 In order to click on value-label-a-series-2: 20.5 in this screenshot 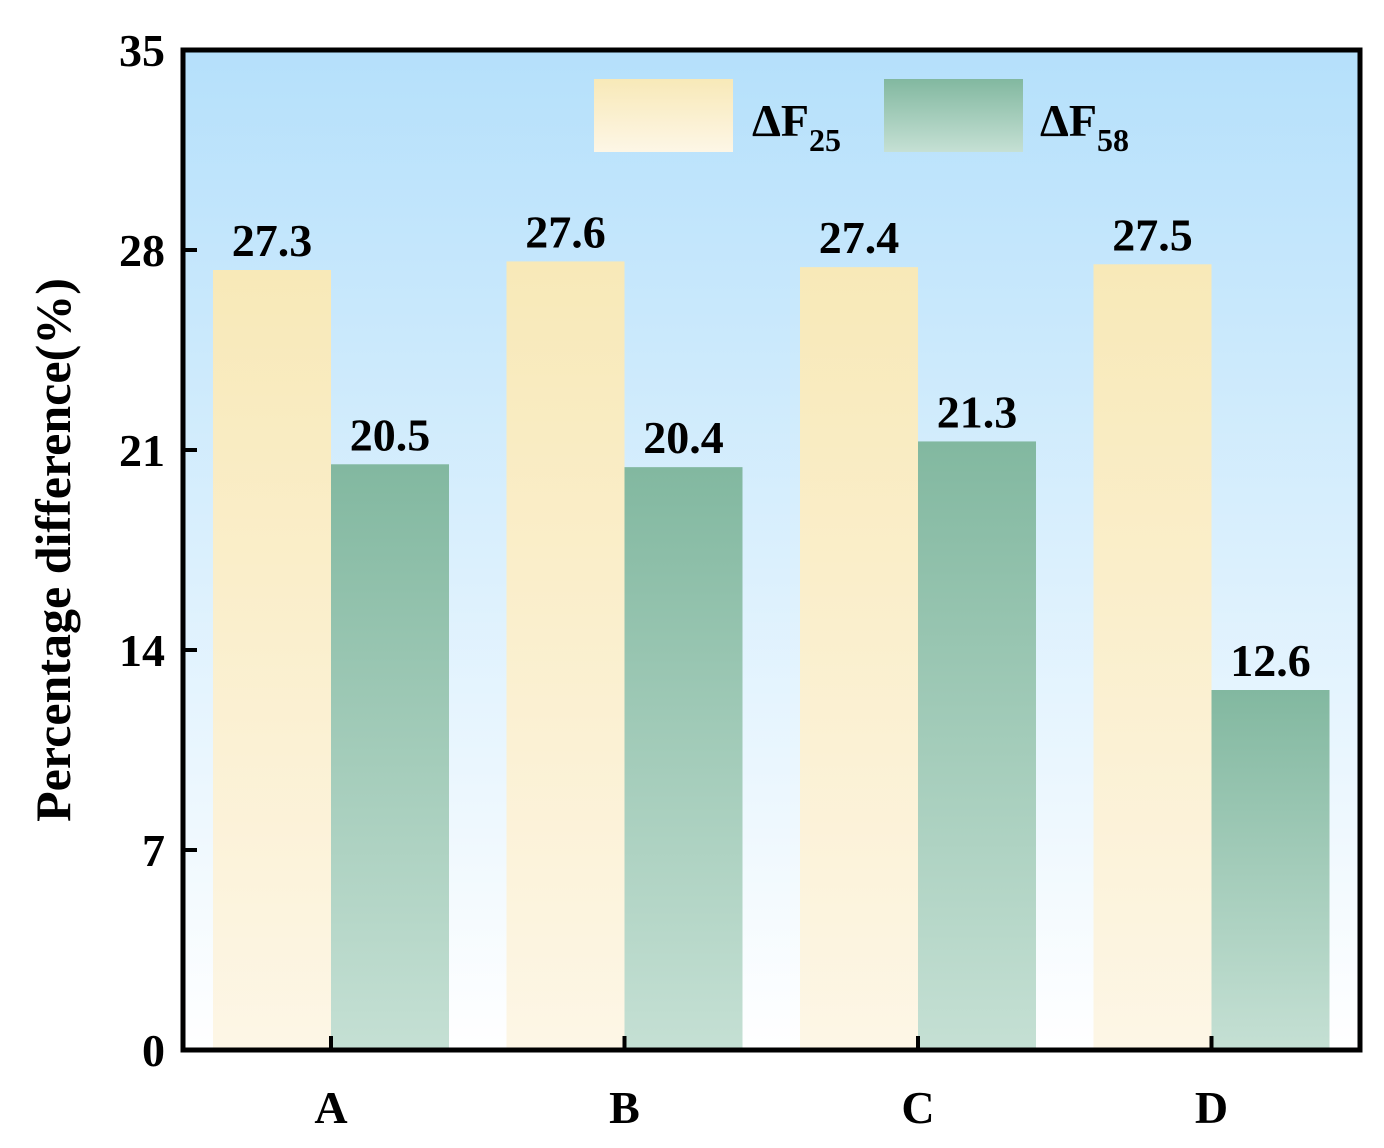, I will do `click(390, 434)`.